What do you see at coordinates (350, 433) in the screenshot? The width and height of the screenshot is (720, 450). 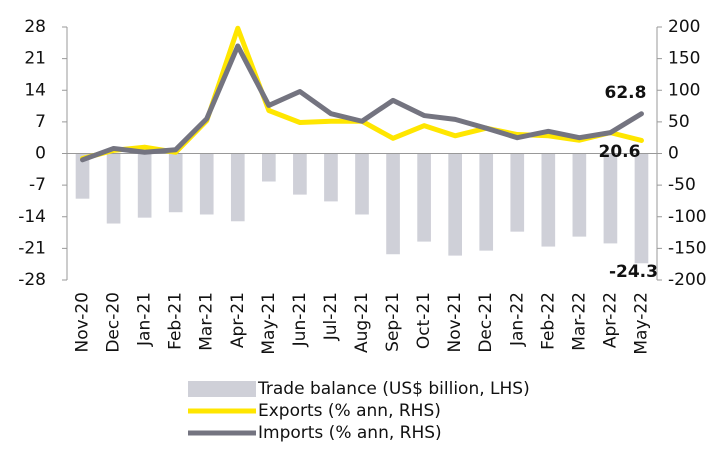 I see `legend-label: Imports (% ann, RHS)` at bounding box center [350, 433].